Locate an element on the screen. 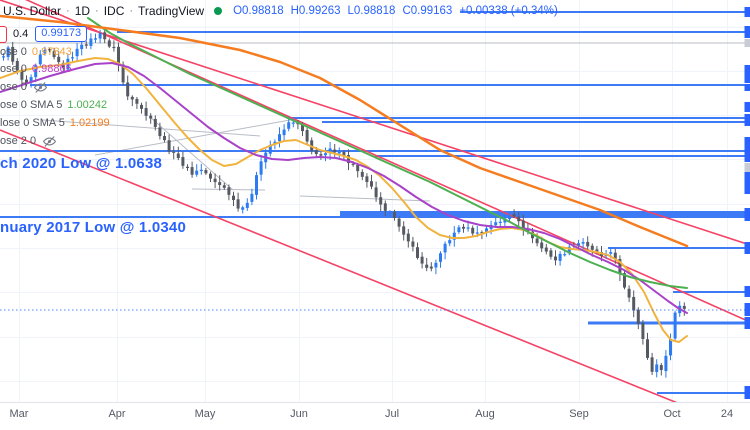 The image size is (750, 430). time-axis-label: 24 is located at coordinates (727, 414).